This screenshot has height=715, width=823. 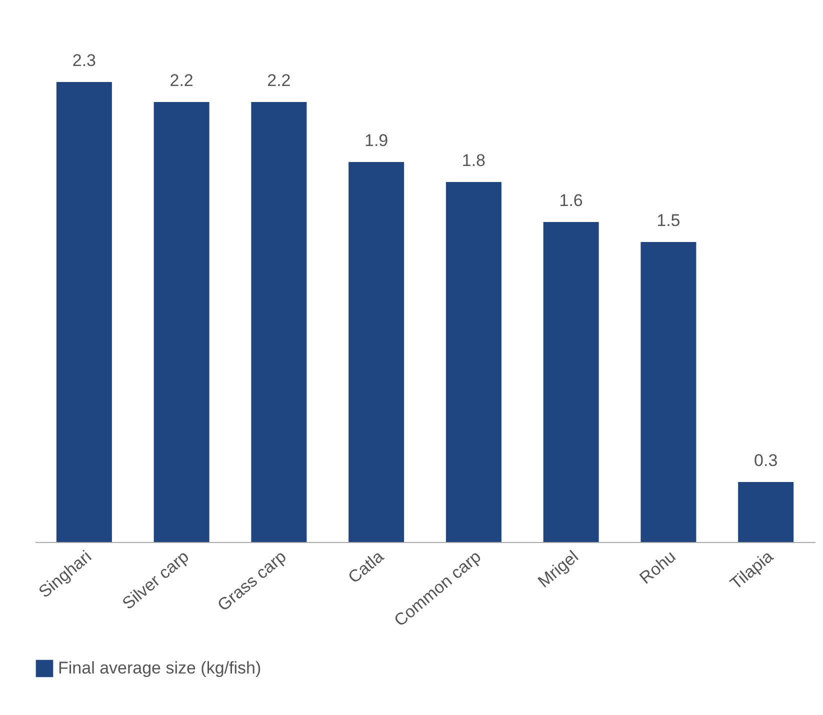 I want to click on data-label: 2.3, so click(x=84, y=60).